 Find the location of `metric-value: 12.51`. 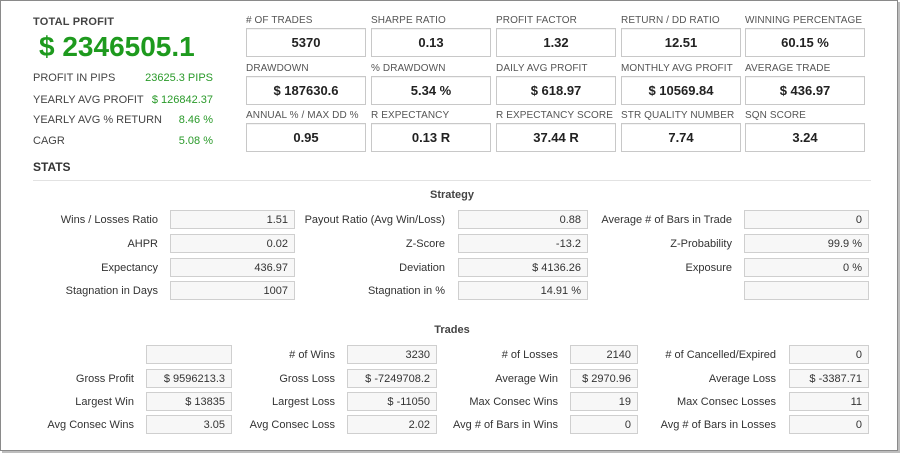

metric-value: 12.51 is located at coordinates (681, 42).